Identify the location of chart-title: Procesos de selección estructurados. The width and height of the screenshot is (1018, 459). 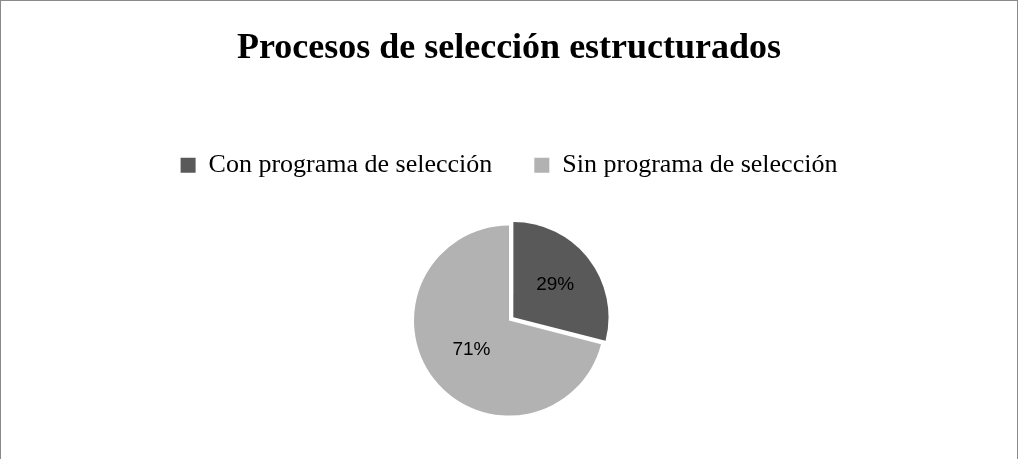
(509, 45).